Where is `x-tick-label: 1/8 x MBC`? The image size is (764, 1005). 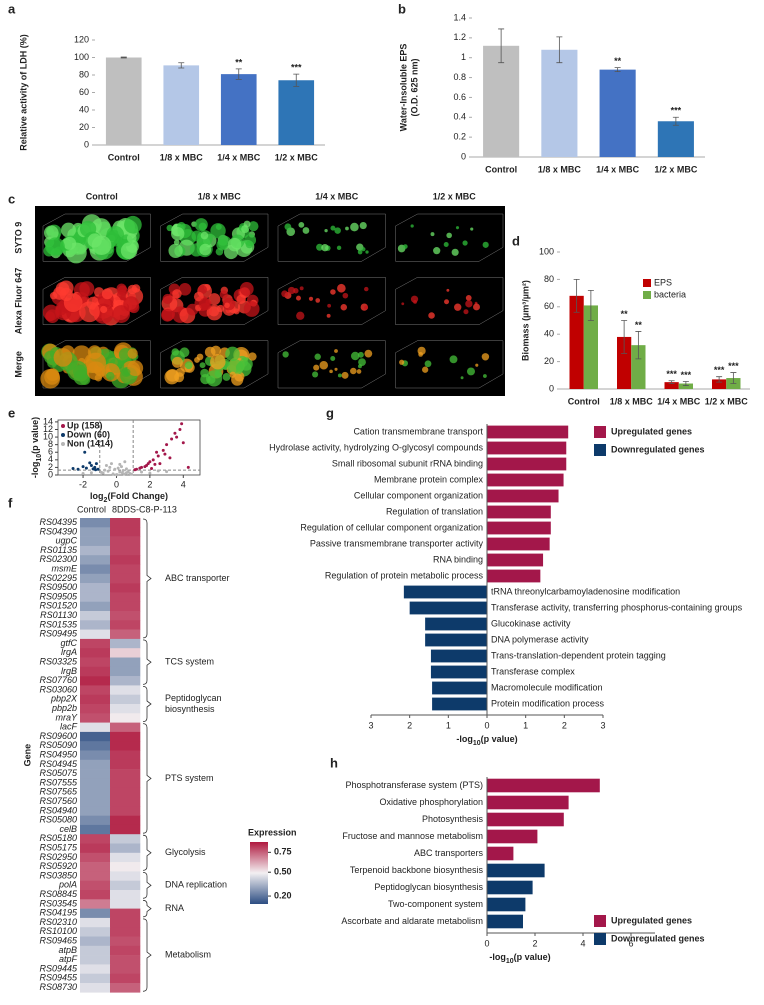
x-tick-label: 1/8 x MBC is located at coordinates (560, 169).